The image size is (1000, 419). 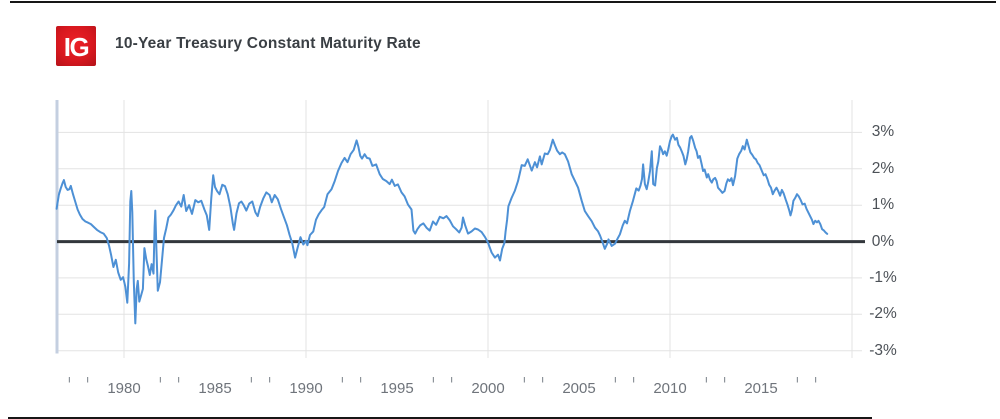 What do you see at coordinates (883, 241) in the screenshot?
I see `y-axis-label: 0%` at bounding box center [883, 241].